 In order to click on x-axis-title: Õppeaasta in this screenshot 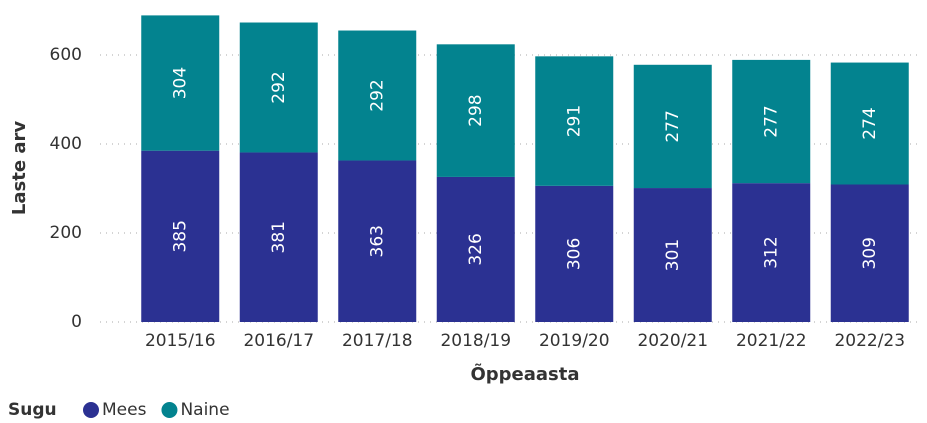, I will do `click(524, 373)`.